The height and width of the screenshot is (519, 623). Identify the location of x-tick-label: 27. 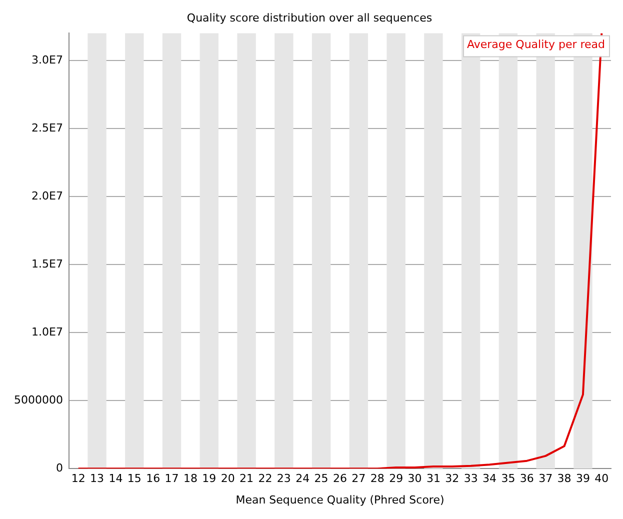
(359, 479).